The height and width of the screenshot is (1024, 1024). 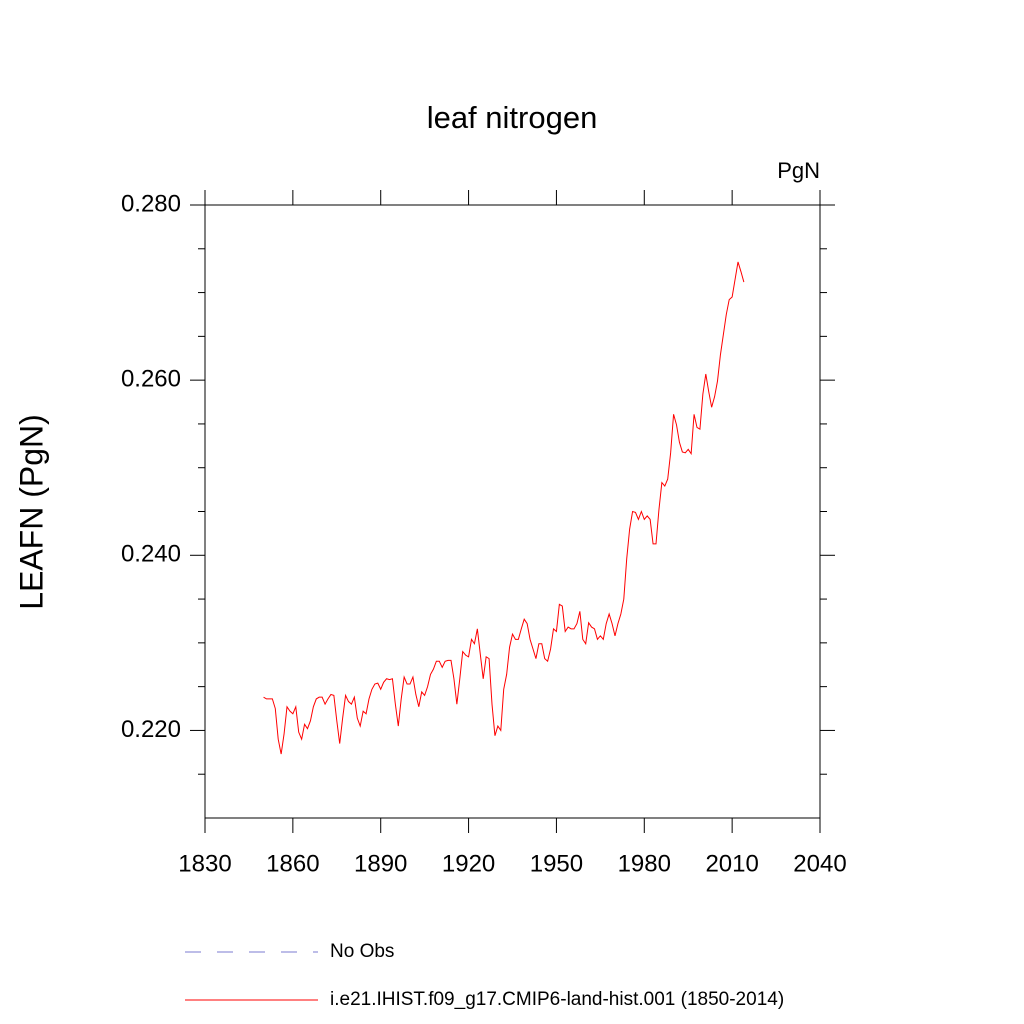 What do you see at coordinates (292, 863) in the screenshot?
I see `x-tick-label: 1860` at bounding box center [292, 863].